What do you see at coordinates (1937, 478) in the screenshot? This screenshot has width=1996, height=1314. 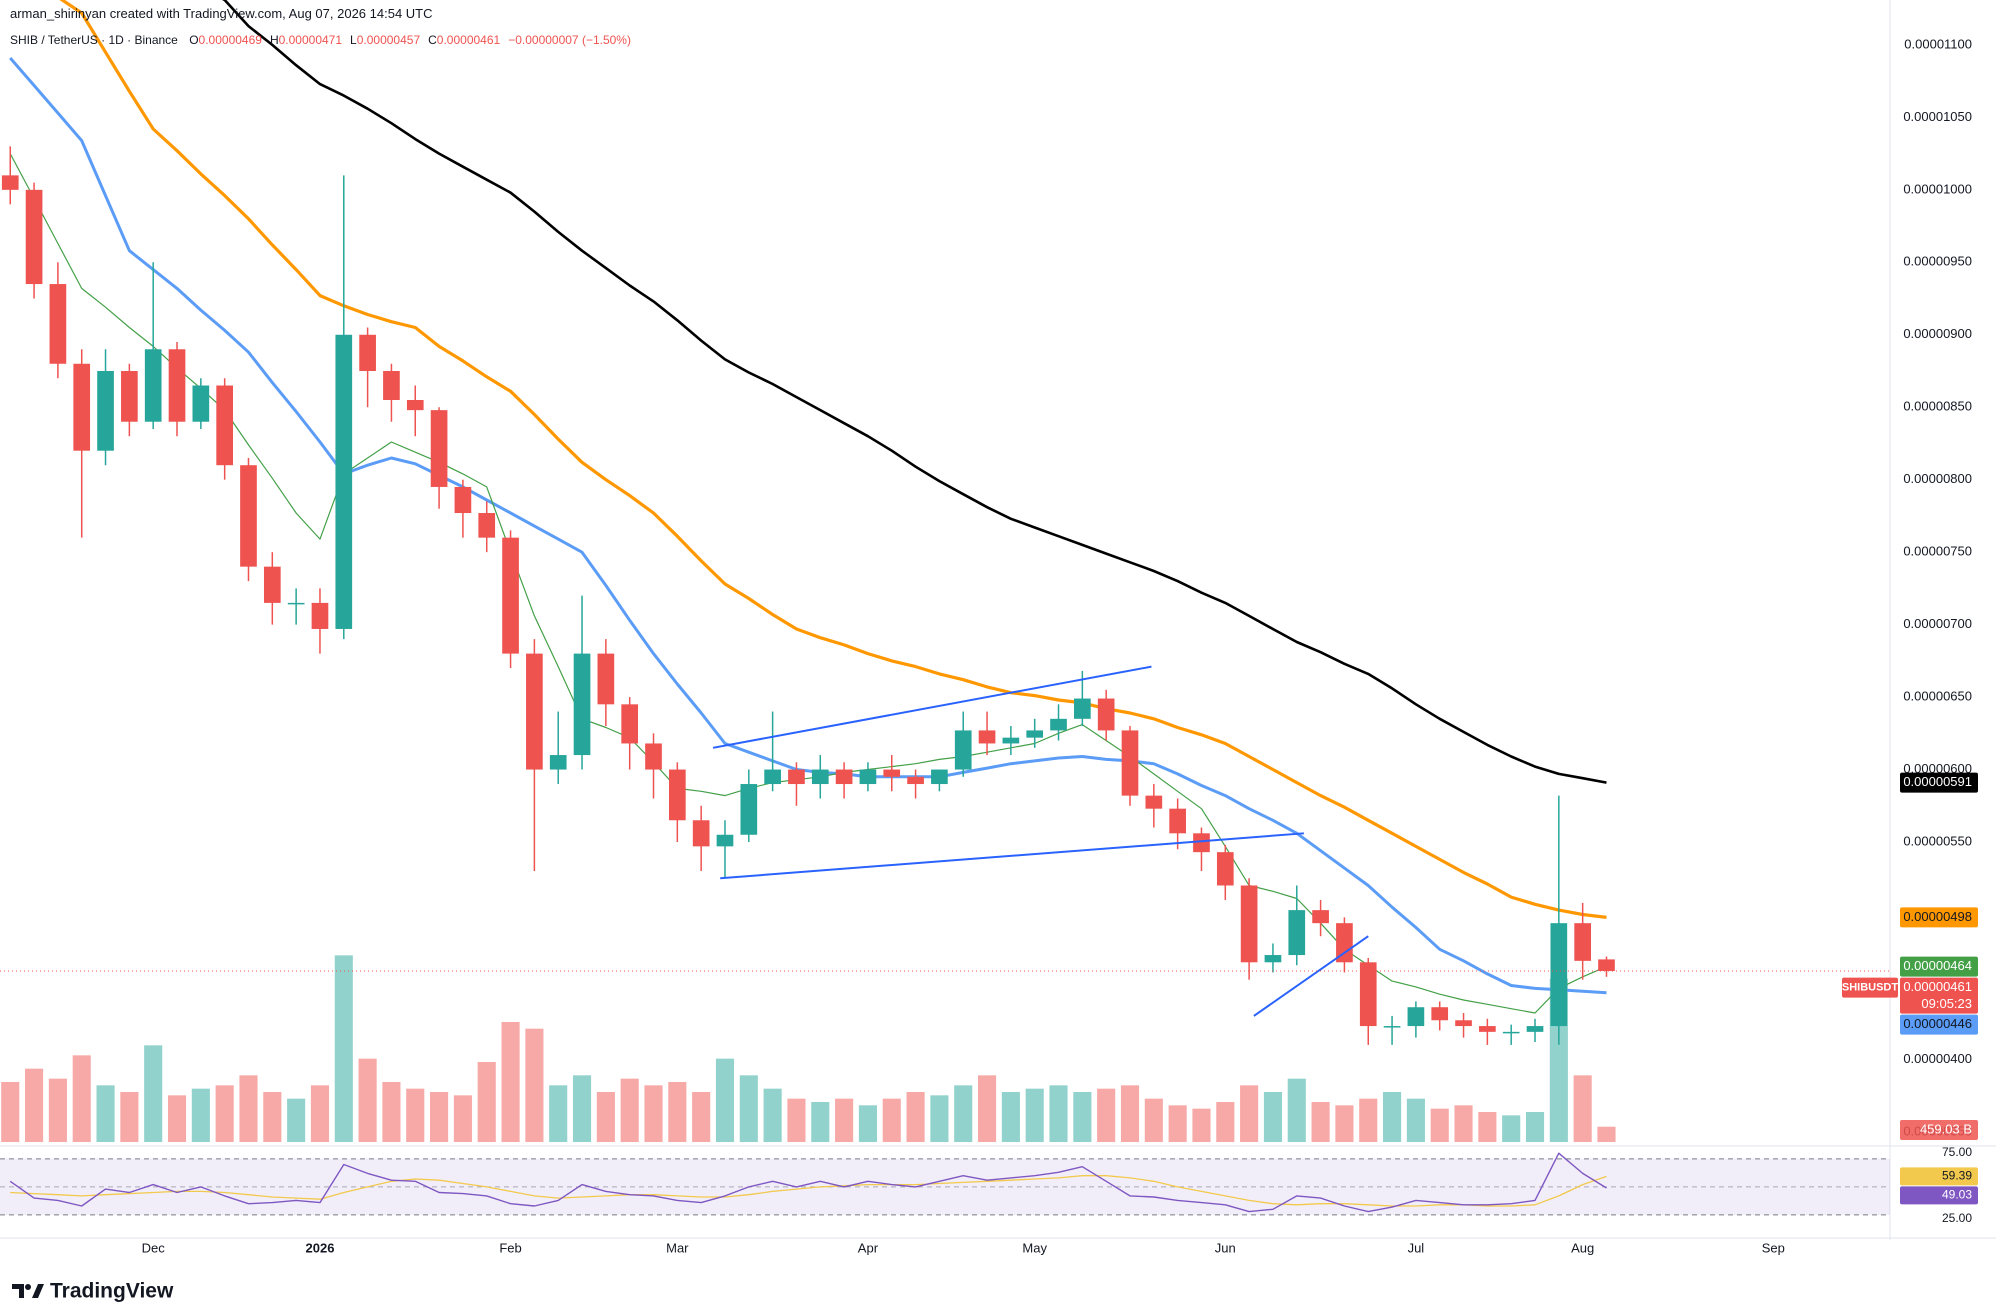 I see `y-tick-label: 0.00000800` at bounding box center [1937, 478].